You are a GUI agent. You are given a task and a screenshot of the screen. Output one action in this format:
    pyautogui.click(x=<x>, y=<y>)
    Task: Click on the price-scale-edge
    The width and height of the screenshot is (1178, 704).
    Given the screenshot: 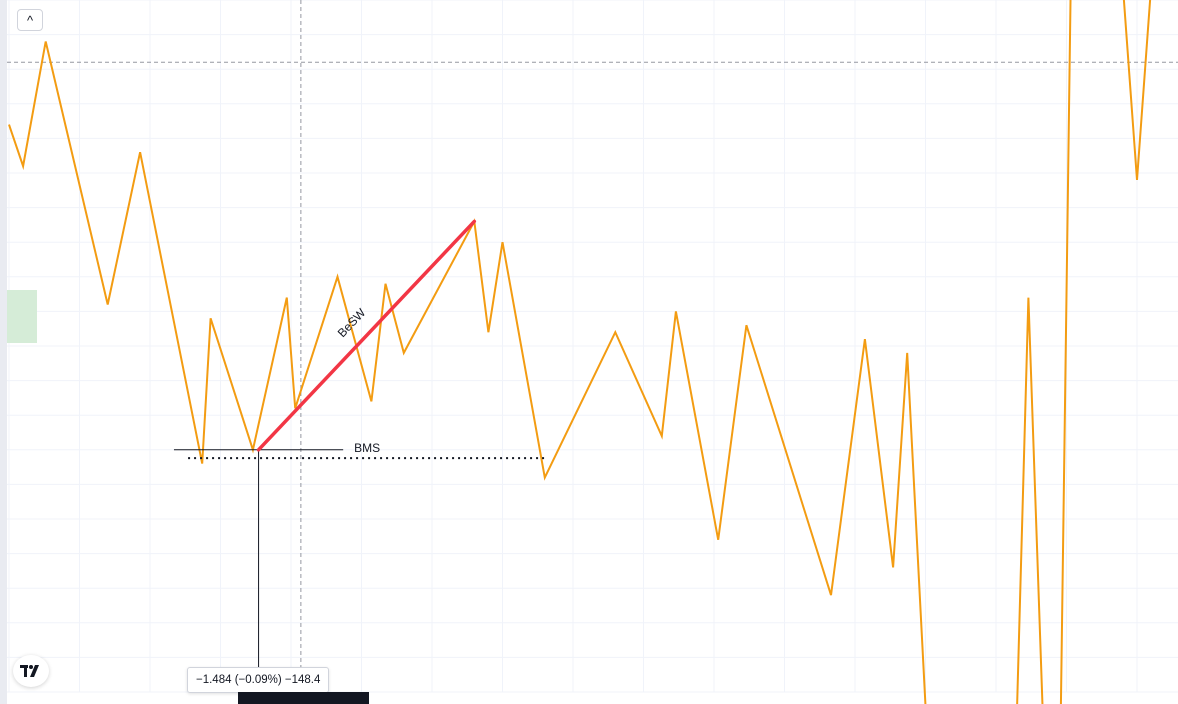 What is the action you would take?
    pyautogui.click(x=3, y=352)
    